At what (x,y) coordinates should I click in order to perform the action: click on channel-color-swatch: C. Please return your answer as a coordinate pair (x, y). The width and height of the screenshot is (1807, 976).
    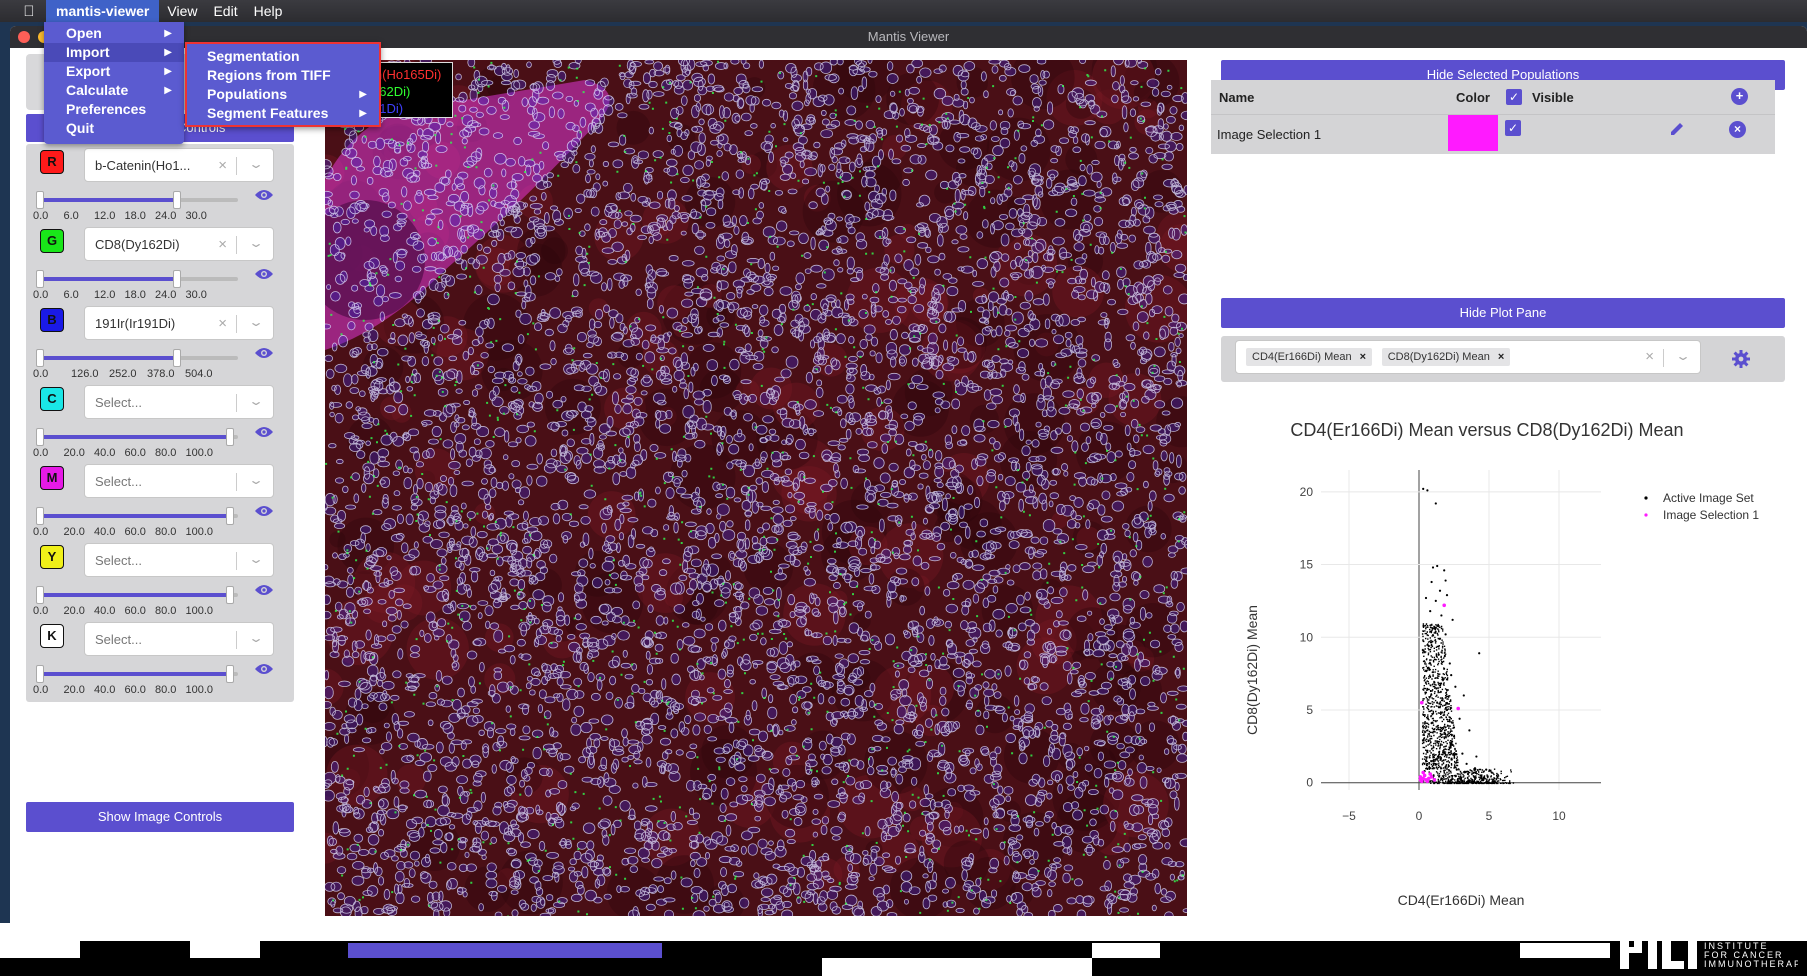
    Looking at the image, I should click on (52, 399).